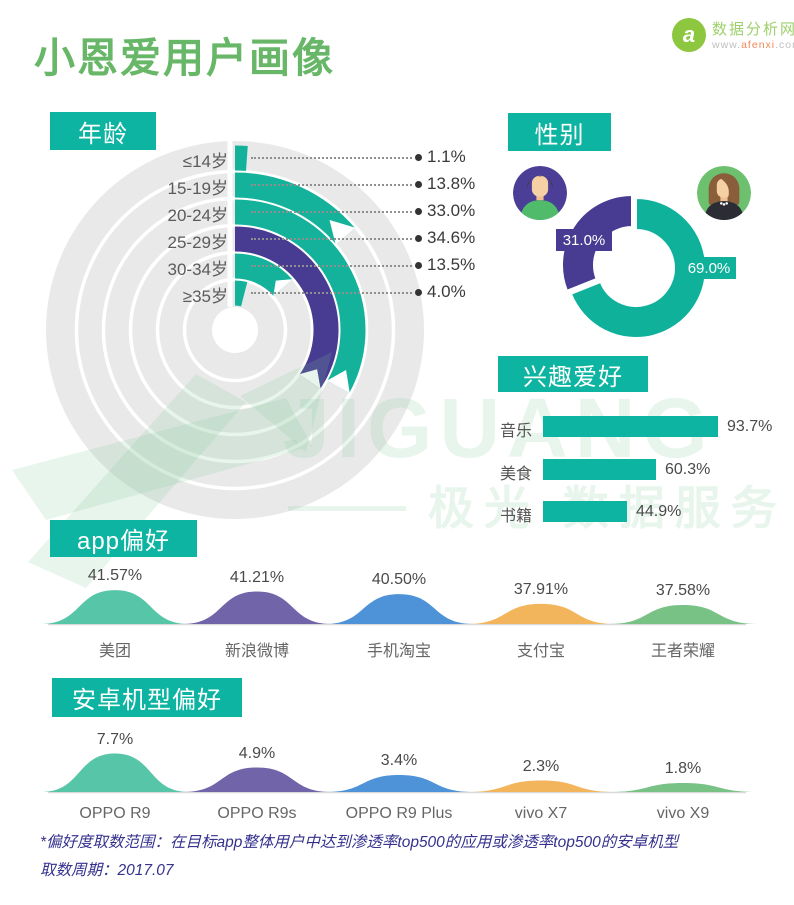 The image size is (794, 905). Describe the element at coordinates (515, 474) in the screenshot. I see `interest-label: 美食` at that location.